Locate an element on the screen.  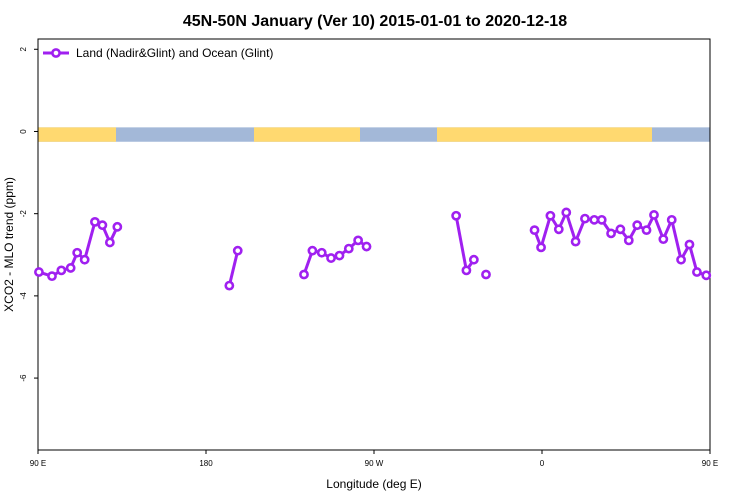
x-tick-label: 0 is located at coordinates (542, 463).